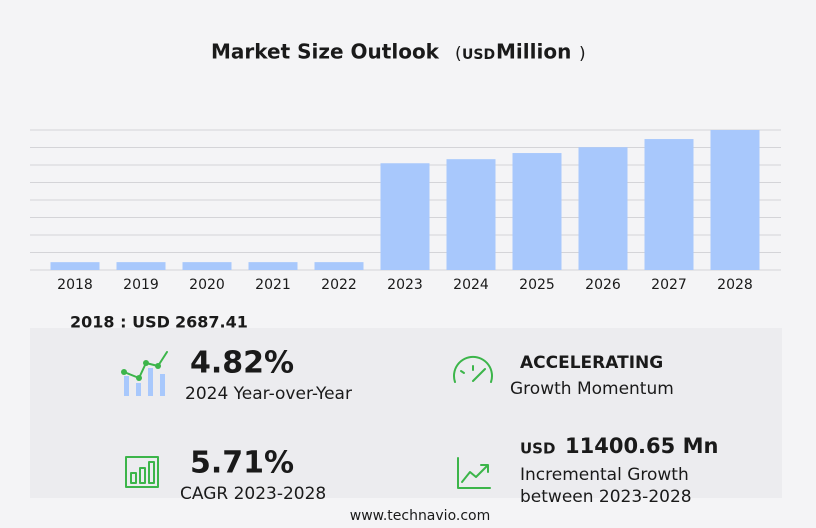 Image resolution: width=816 pixels, height=528 pixels. What do you see at coordinates (474, 473) in the screenshot?
I see `incremental-icon` at bounding box center [474, 473].